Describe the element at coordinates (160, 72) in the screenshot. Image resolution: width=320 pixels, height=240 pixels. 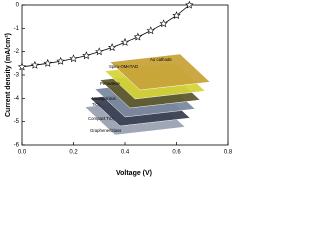
I see `device-layer` at that location.